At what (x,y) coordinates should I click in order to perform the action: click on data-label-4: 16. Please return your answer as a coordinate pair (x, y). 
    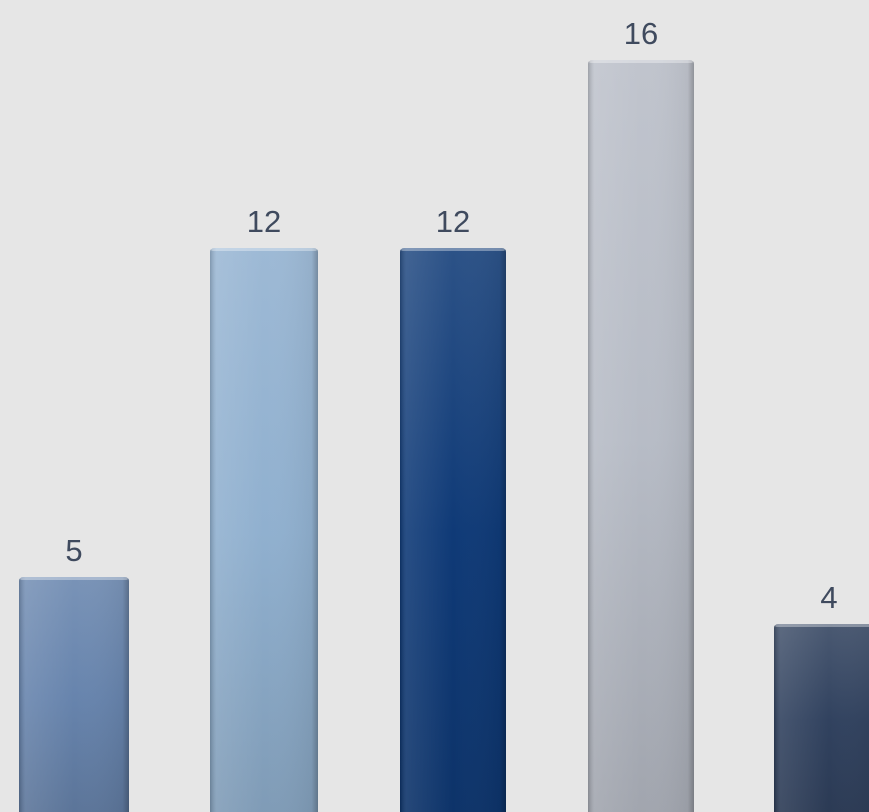
    Looking at the image, I should click on (641, 33).